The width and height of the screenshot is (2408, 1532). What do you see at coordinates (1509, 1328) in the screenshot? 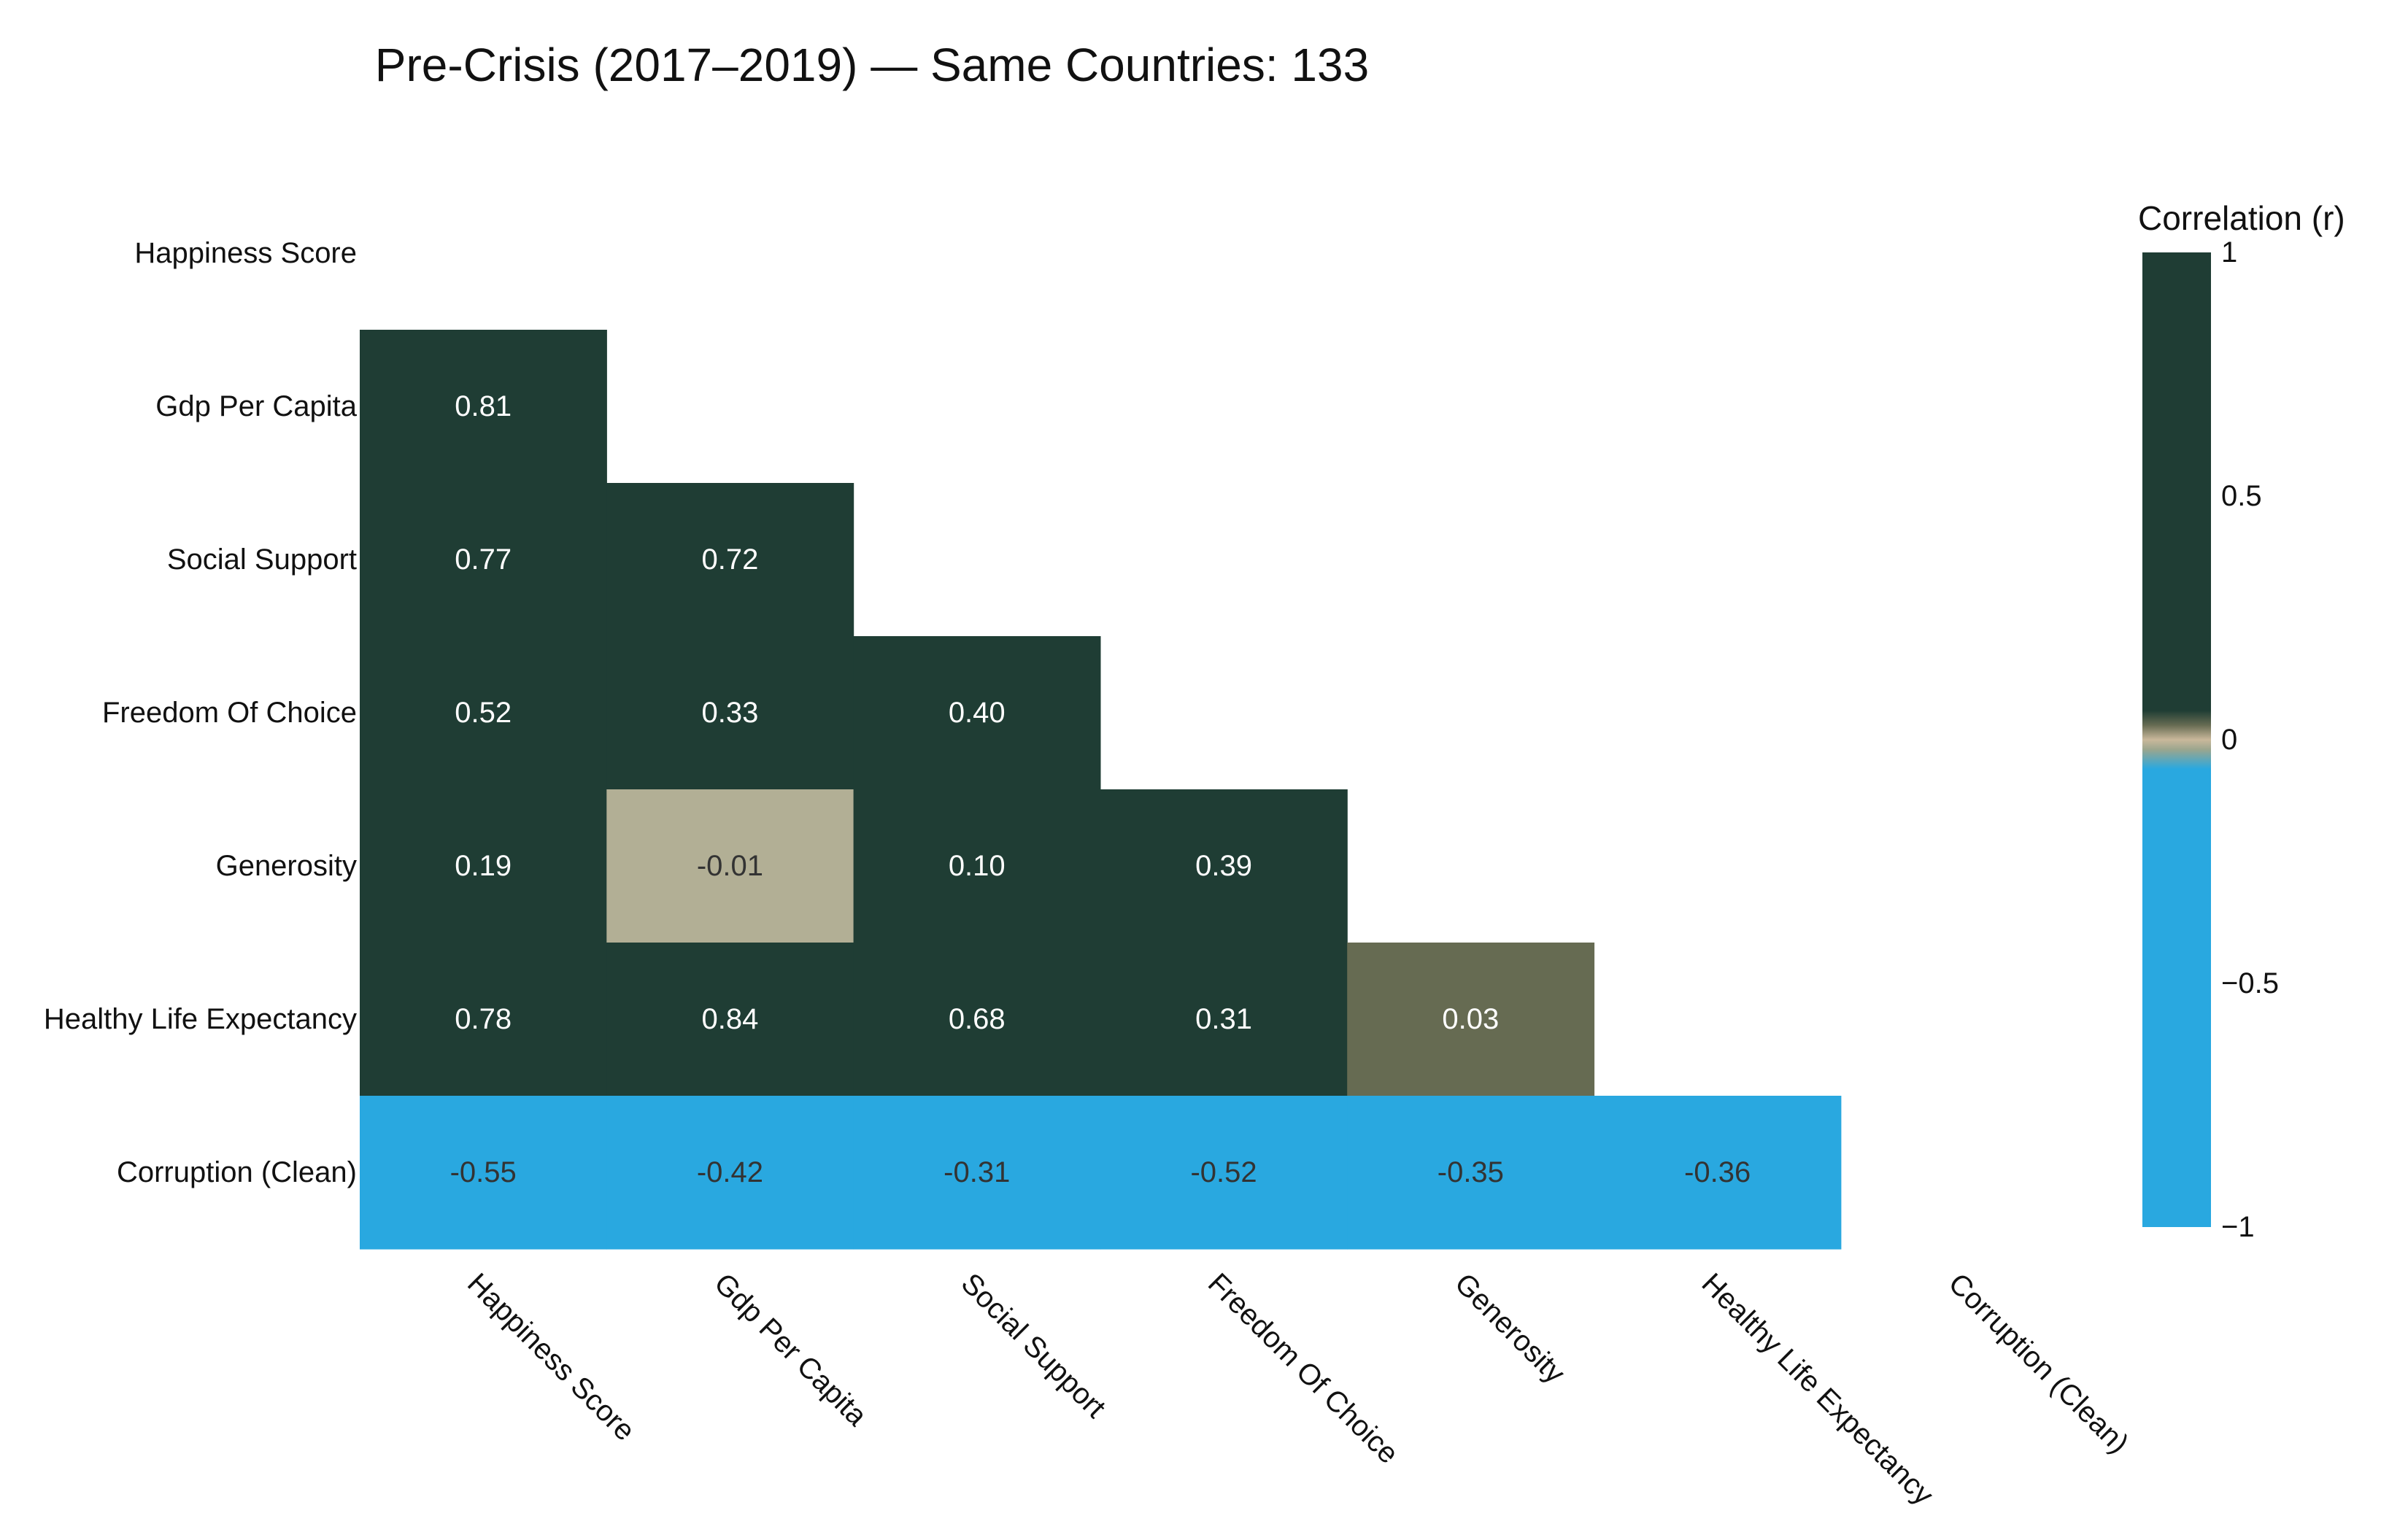
I see `x-tick-label: Generosity` at bounding box center [1509, 1328].